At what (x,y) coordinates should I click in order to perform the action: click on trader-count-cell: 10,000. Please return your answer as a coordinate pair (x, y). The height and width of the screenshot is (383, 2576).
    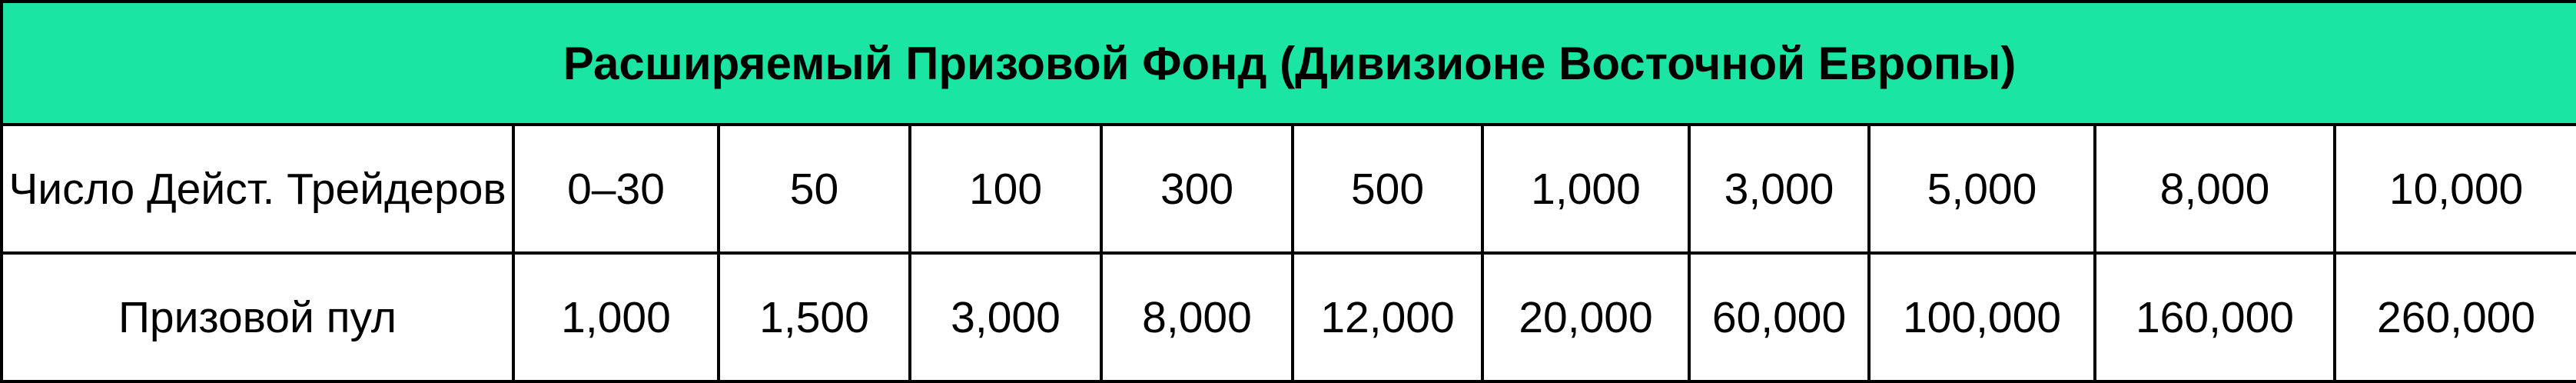
    Looking at the image, I should click on (2454, 189).